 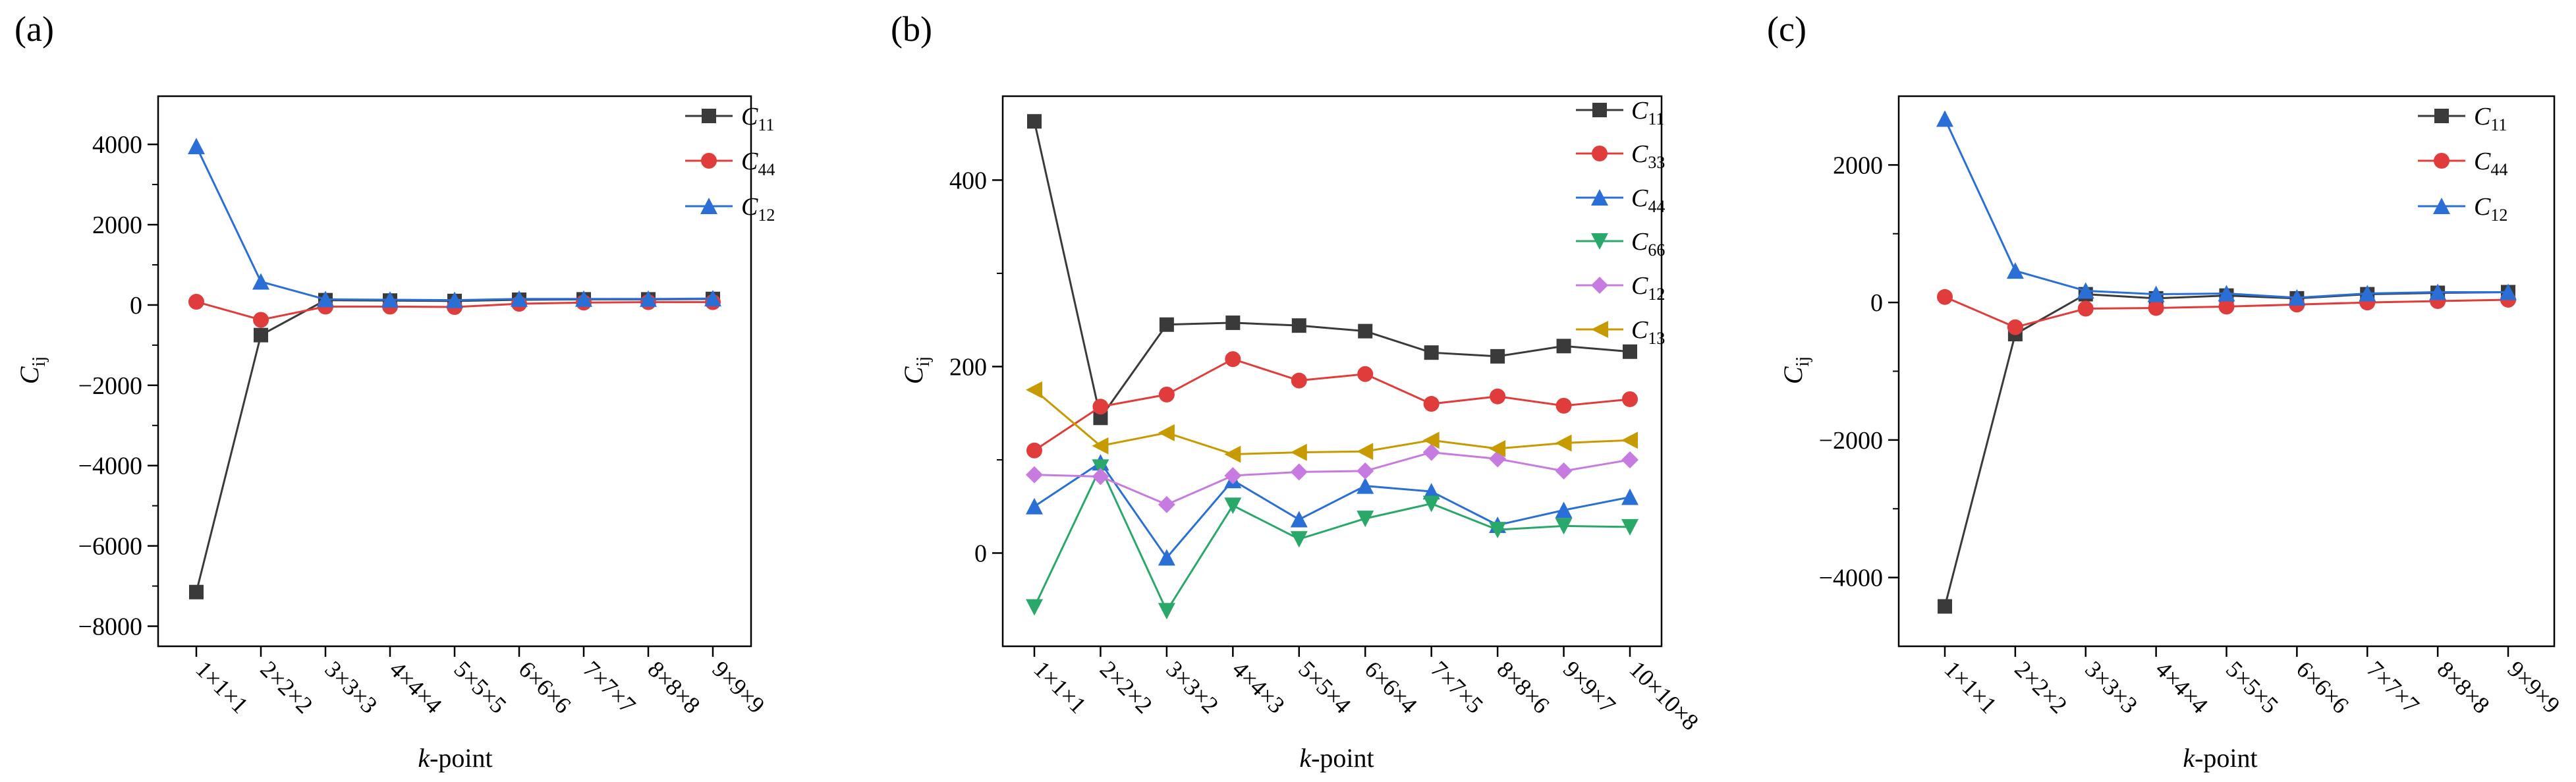 I want to click on legend-label-b-2: C44, so click(x=1648, y=200).